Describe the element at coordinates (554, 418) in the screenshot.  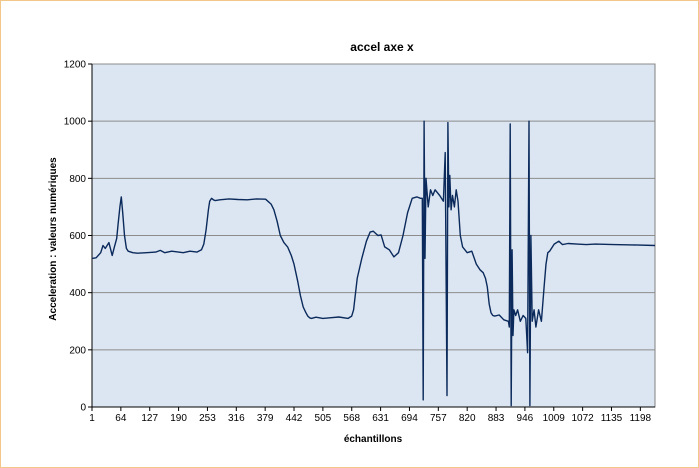
I see `x-tick-label: 1009` at that location.